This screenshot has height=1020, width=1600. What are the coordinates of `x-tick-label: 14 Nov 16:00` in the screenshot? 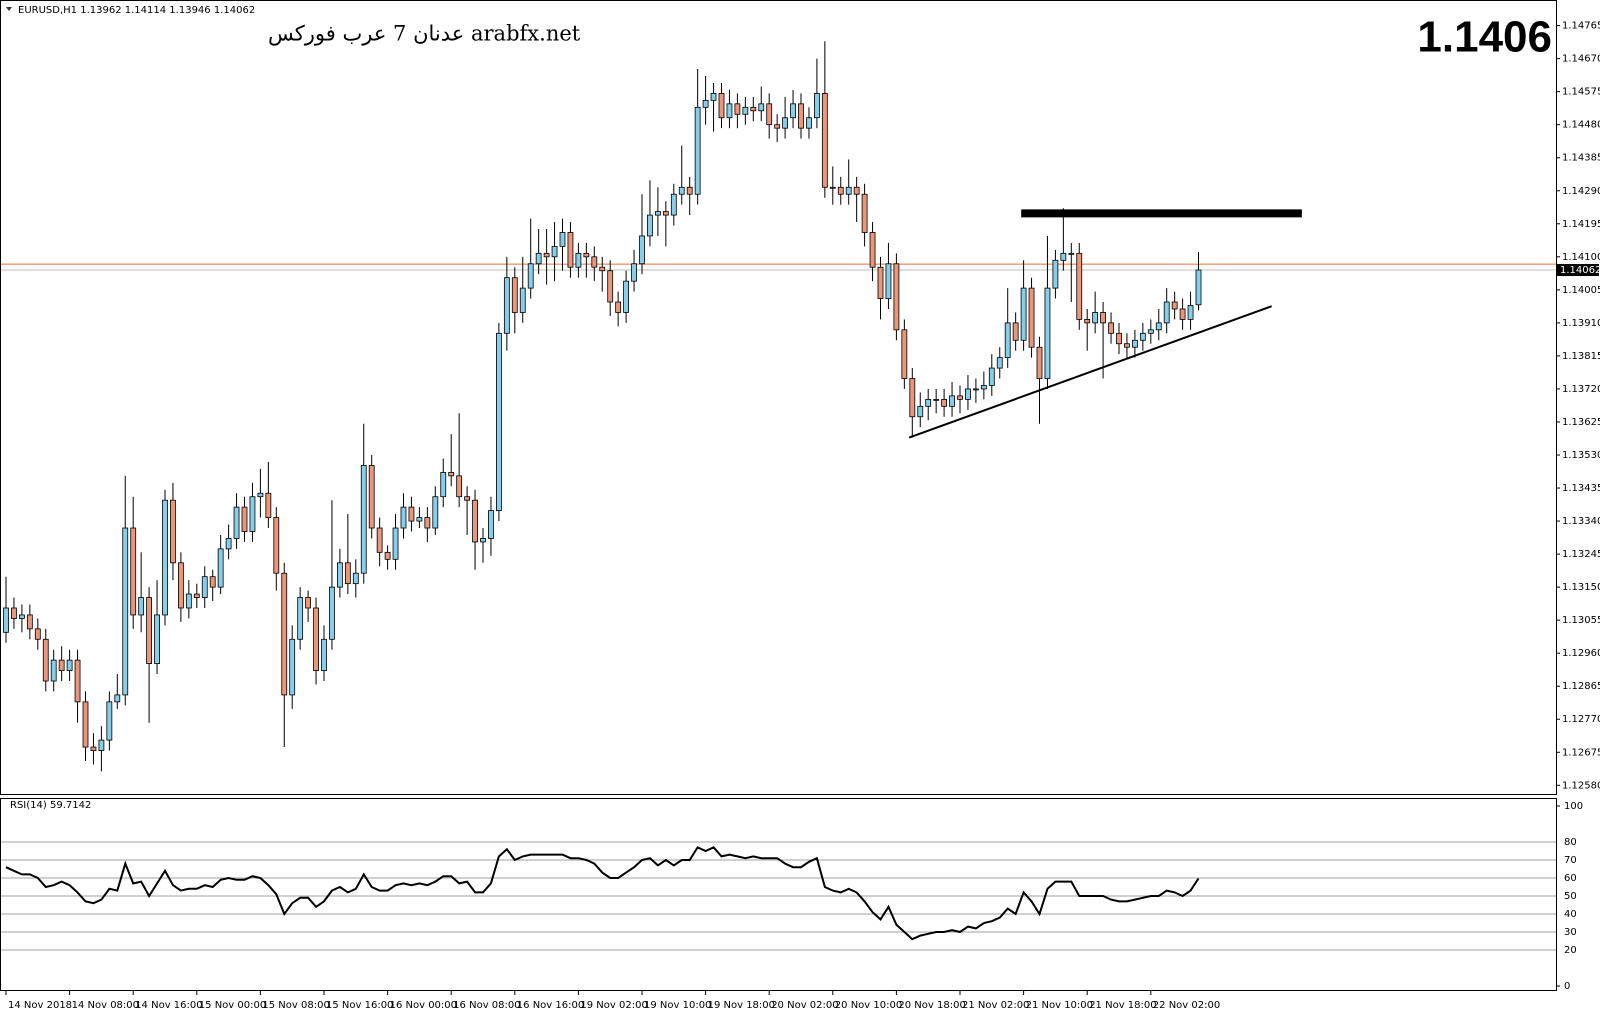 It's located at (168, 1005).